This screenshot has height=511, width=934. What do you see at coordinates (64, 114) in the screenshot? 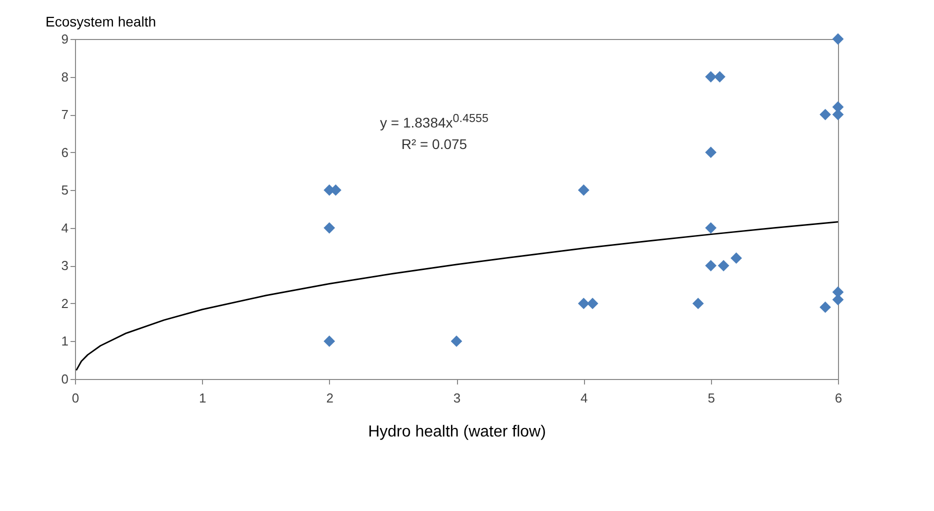
I see `y-tick-label: 7` at bounding box center [64, 114].